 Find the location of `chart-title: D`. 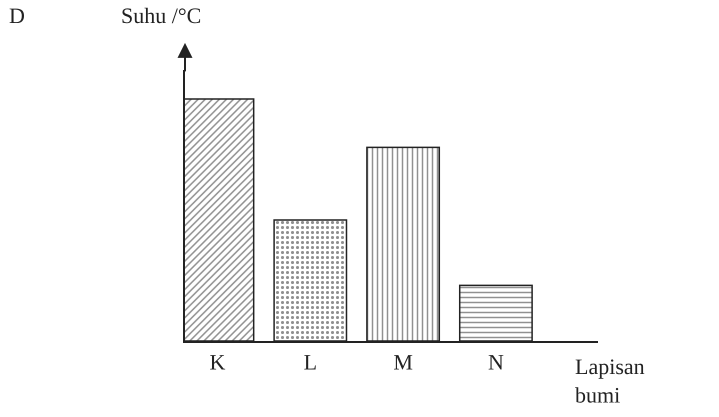

chart-title: D is located at coordinates (17, 15).